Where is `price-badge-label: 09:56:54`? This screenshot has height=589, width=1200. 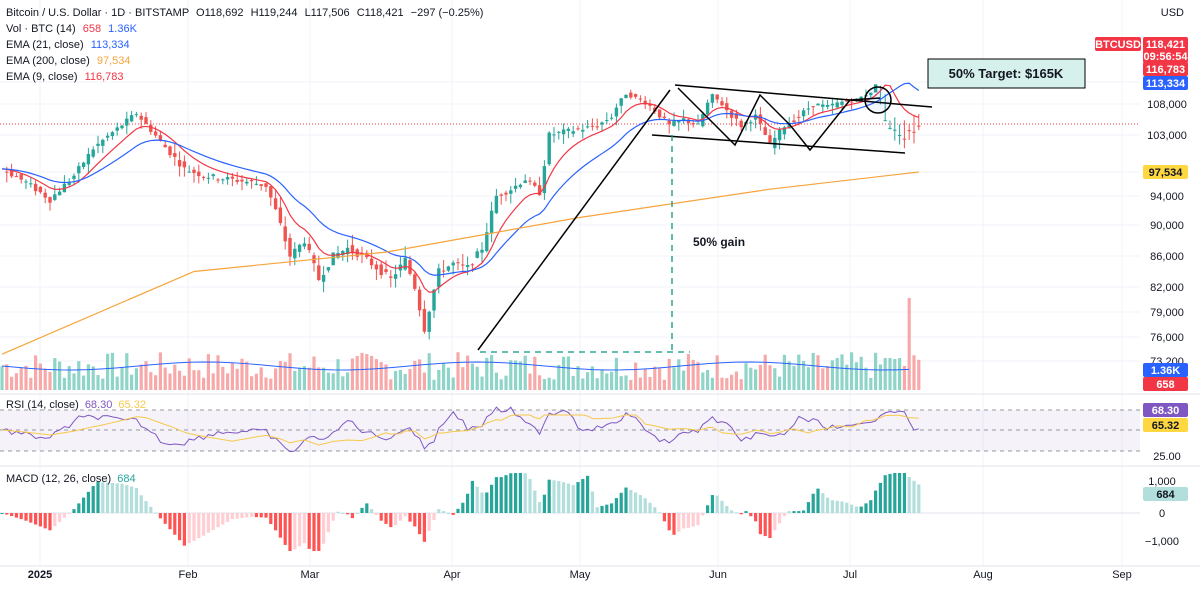
price-badge-label: 09:56:54 is located at coordinates (1165, 57).